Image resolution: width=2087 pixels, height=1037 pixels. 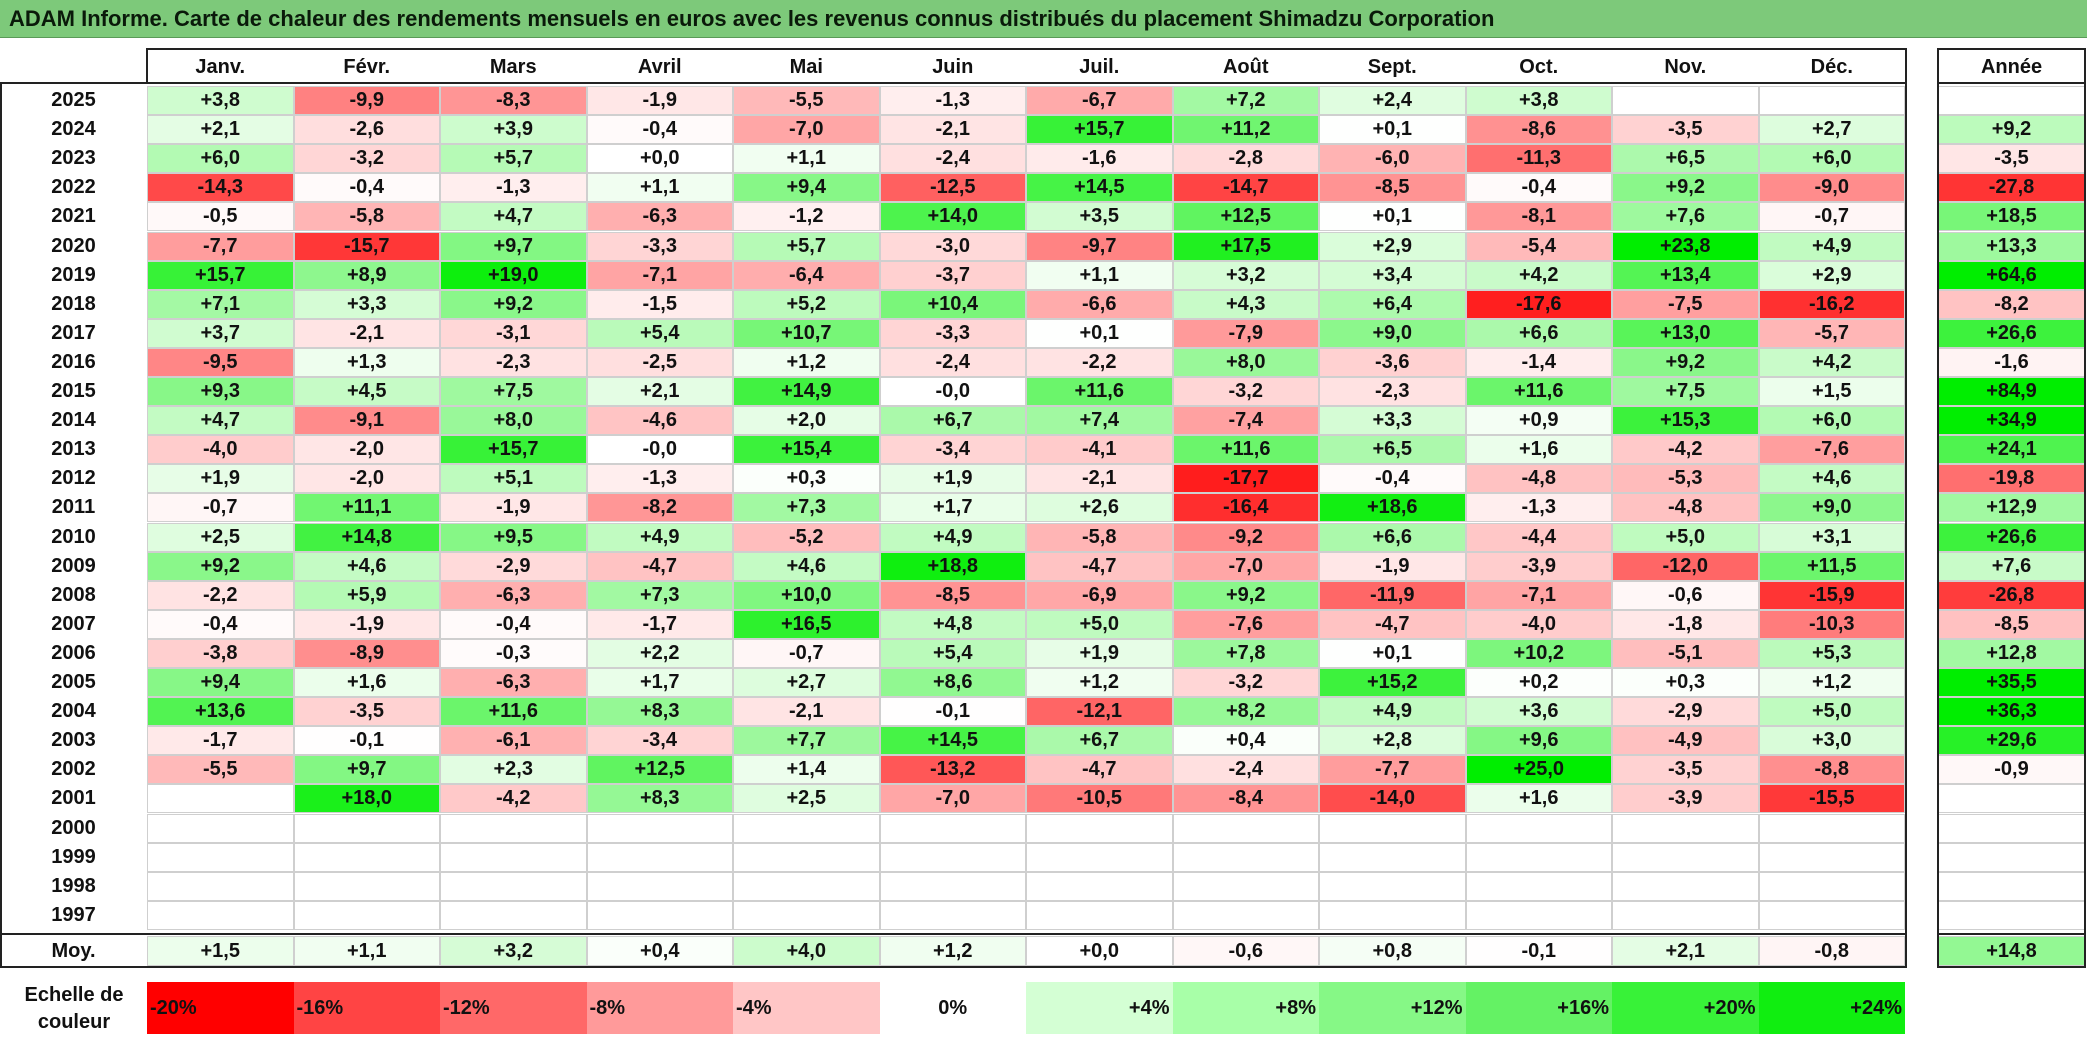 What do you see at coordinates (513, 101) in the screenshot?
I see `heatmap-cell: -8,3` at bounding box center [513, 101].